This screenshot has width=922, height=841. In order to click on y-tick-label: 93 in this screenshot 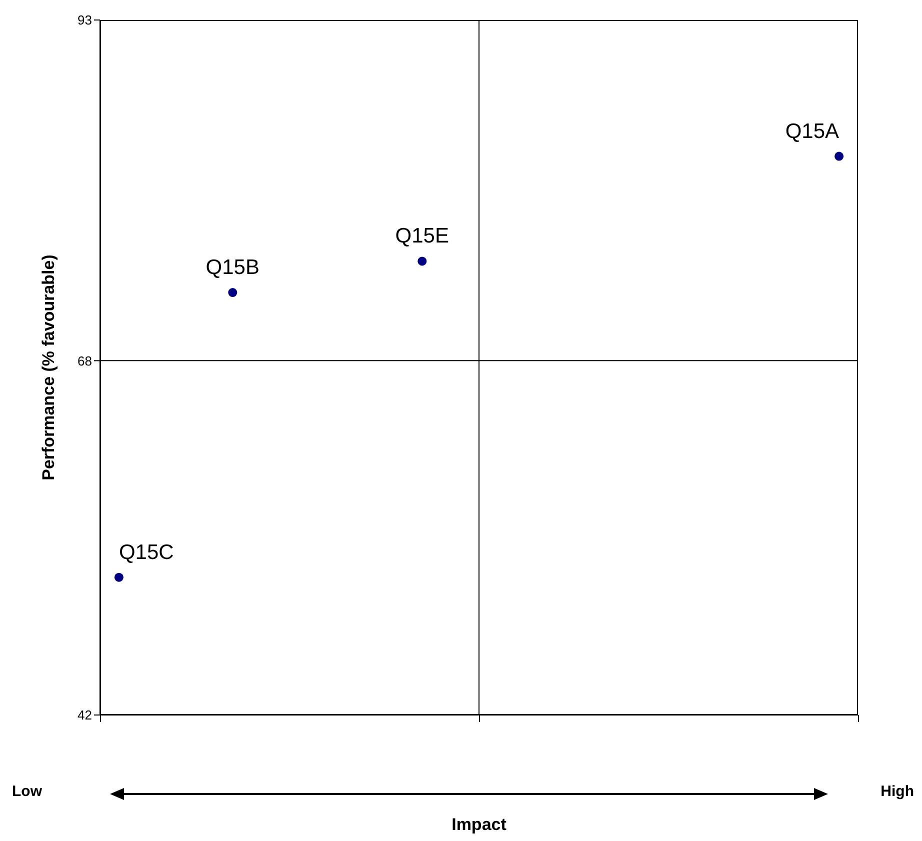, I will do `click(85, 20)`.